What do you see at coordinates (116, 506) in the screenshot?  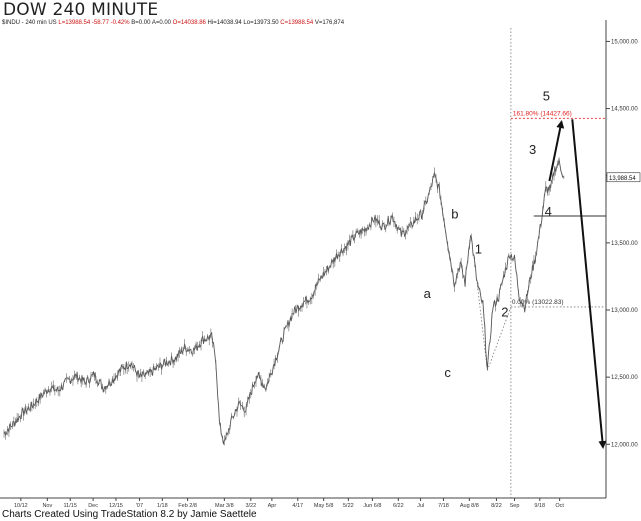 I see `x-tick-label-4: 12/15` at bounding box center [116, 506].